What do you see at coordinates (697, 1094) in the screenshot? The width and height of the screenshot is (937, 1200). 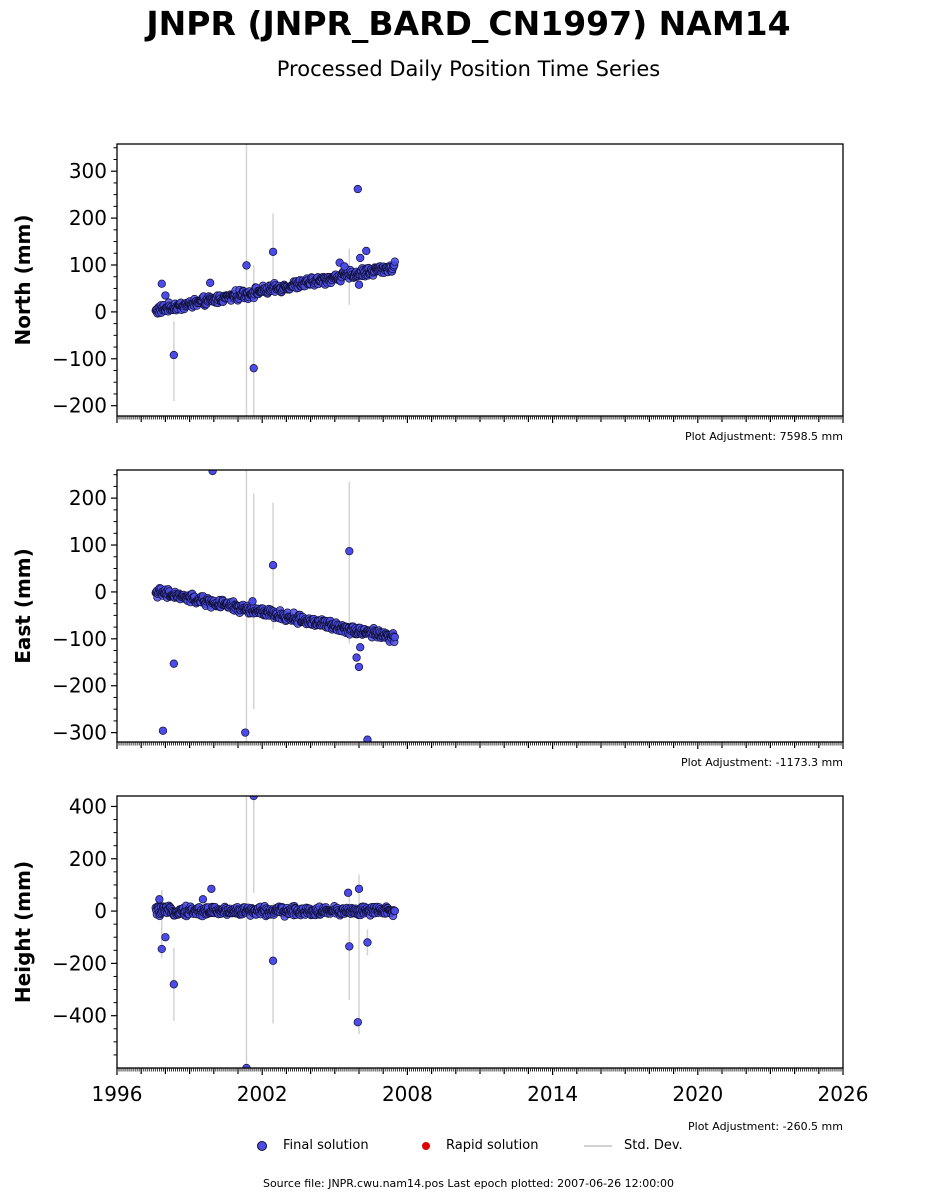 I see `x-tick-label: 2020` at bounding box center [697, 1094].